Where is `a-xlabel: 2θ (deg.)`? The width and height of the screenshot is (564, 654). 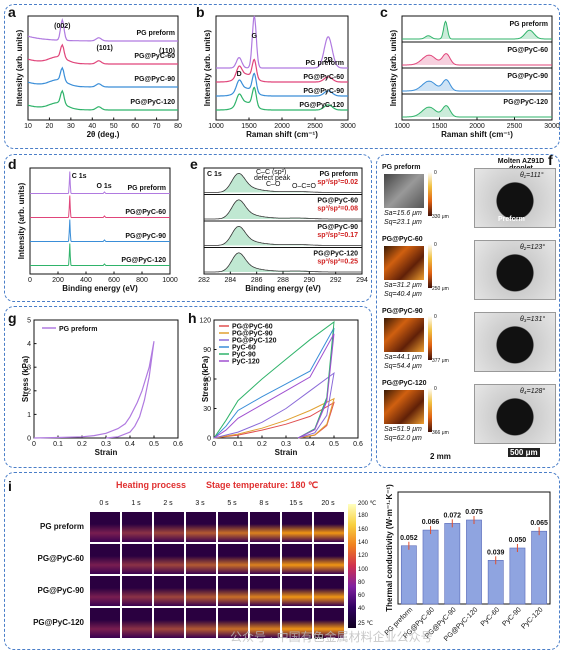 a-xlabel: 2θ (deg.) is located at coordinates (103, 134).